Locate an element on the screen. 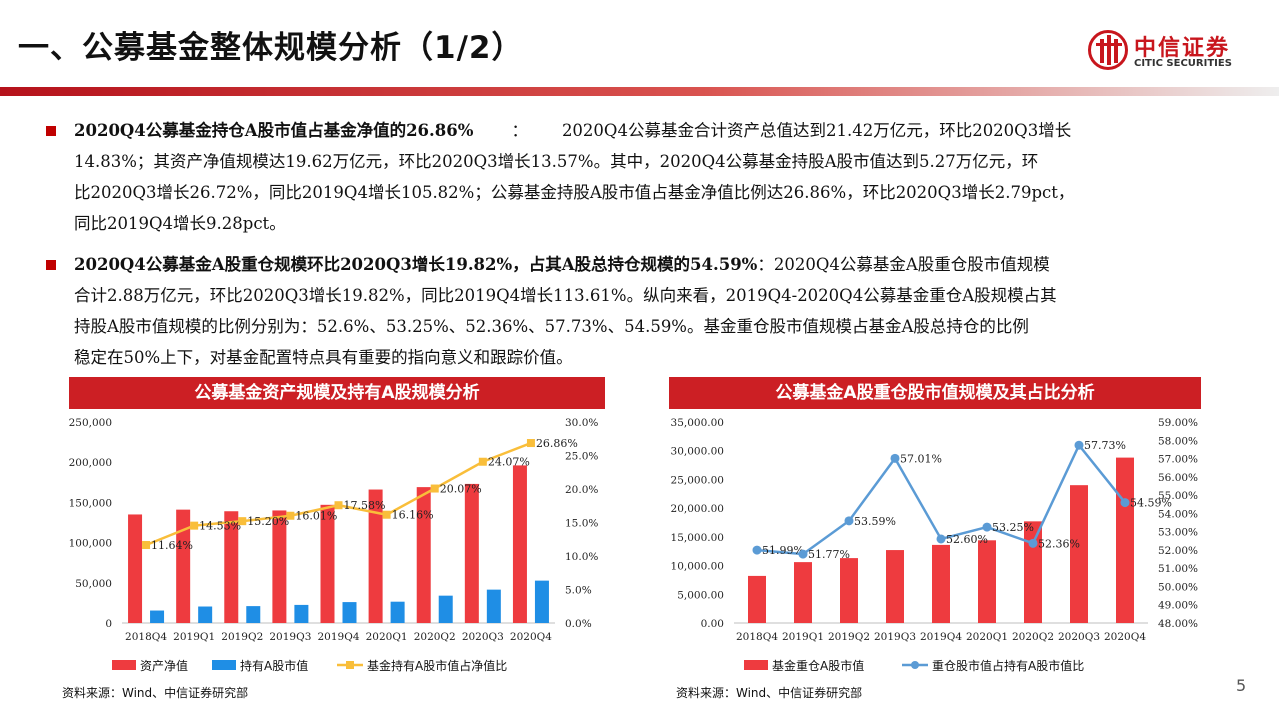  right-axis-tick-label: 59.00% is located at coordinates (1178, 423).